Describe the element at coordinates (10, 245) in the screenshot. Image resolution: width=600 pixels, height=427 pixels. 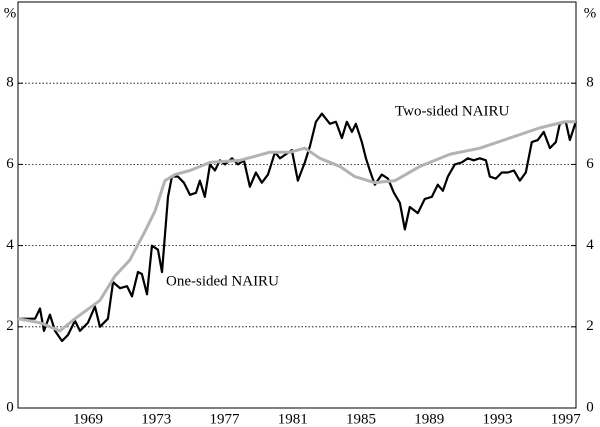
I see `y-tick-label-left: 4` at that location.